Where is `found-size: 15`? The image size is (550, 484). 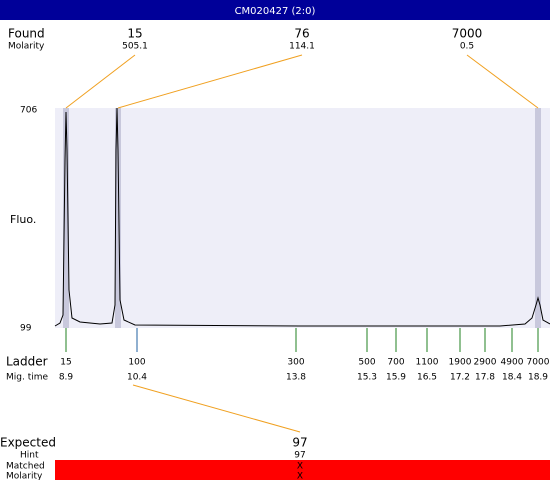 found-size: 15 is located at coordinates (134, 34).